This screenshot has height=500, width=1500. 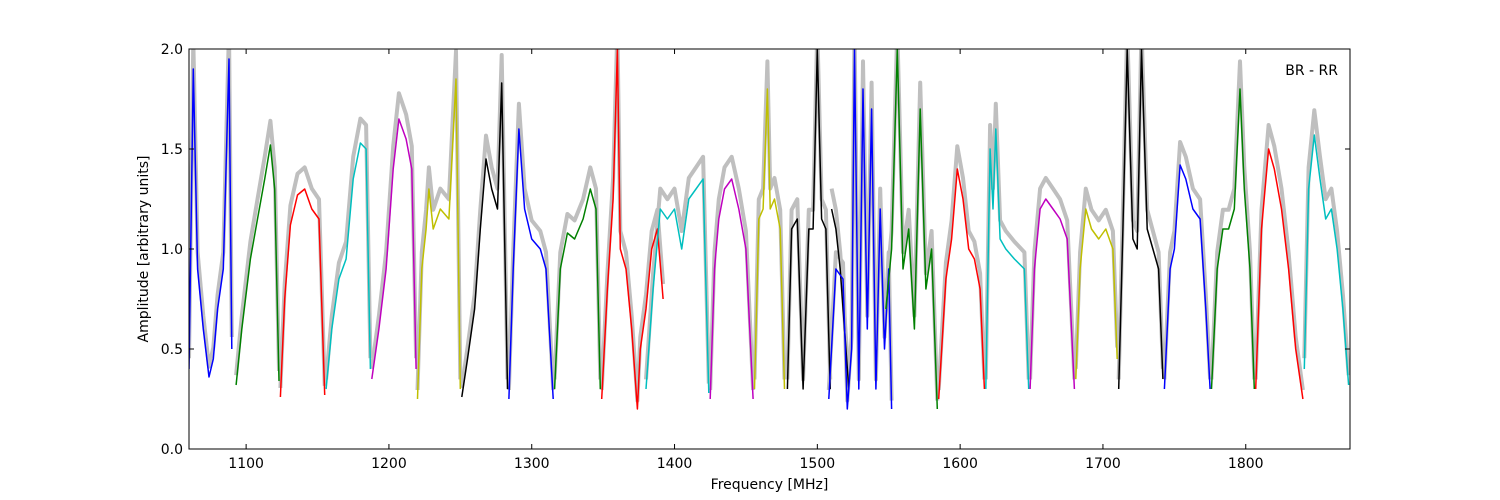 What do you see at coordinates (172, 150) in the screenshot?
I see `y-tick-label: 1.5` at bounding box center [172, 150].